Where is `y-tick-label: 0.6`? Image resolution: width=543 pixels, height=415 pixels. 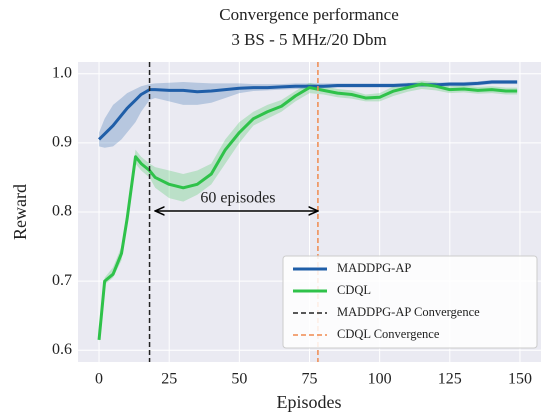
y-tick-label: 0.6 is located at coordinates (62, 349).